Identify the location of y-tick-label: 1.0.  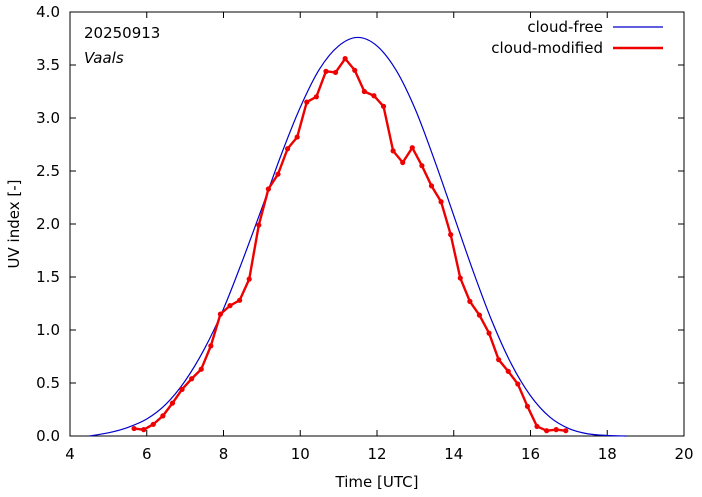
(48, 330).